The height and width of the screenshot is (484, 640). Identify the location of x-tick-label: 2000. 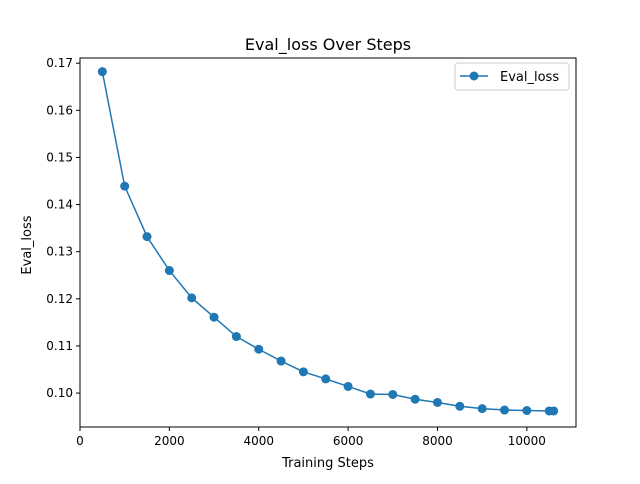
(169, 441).